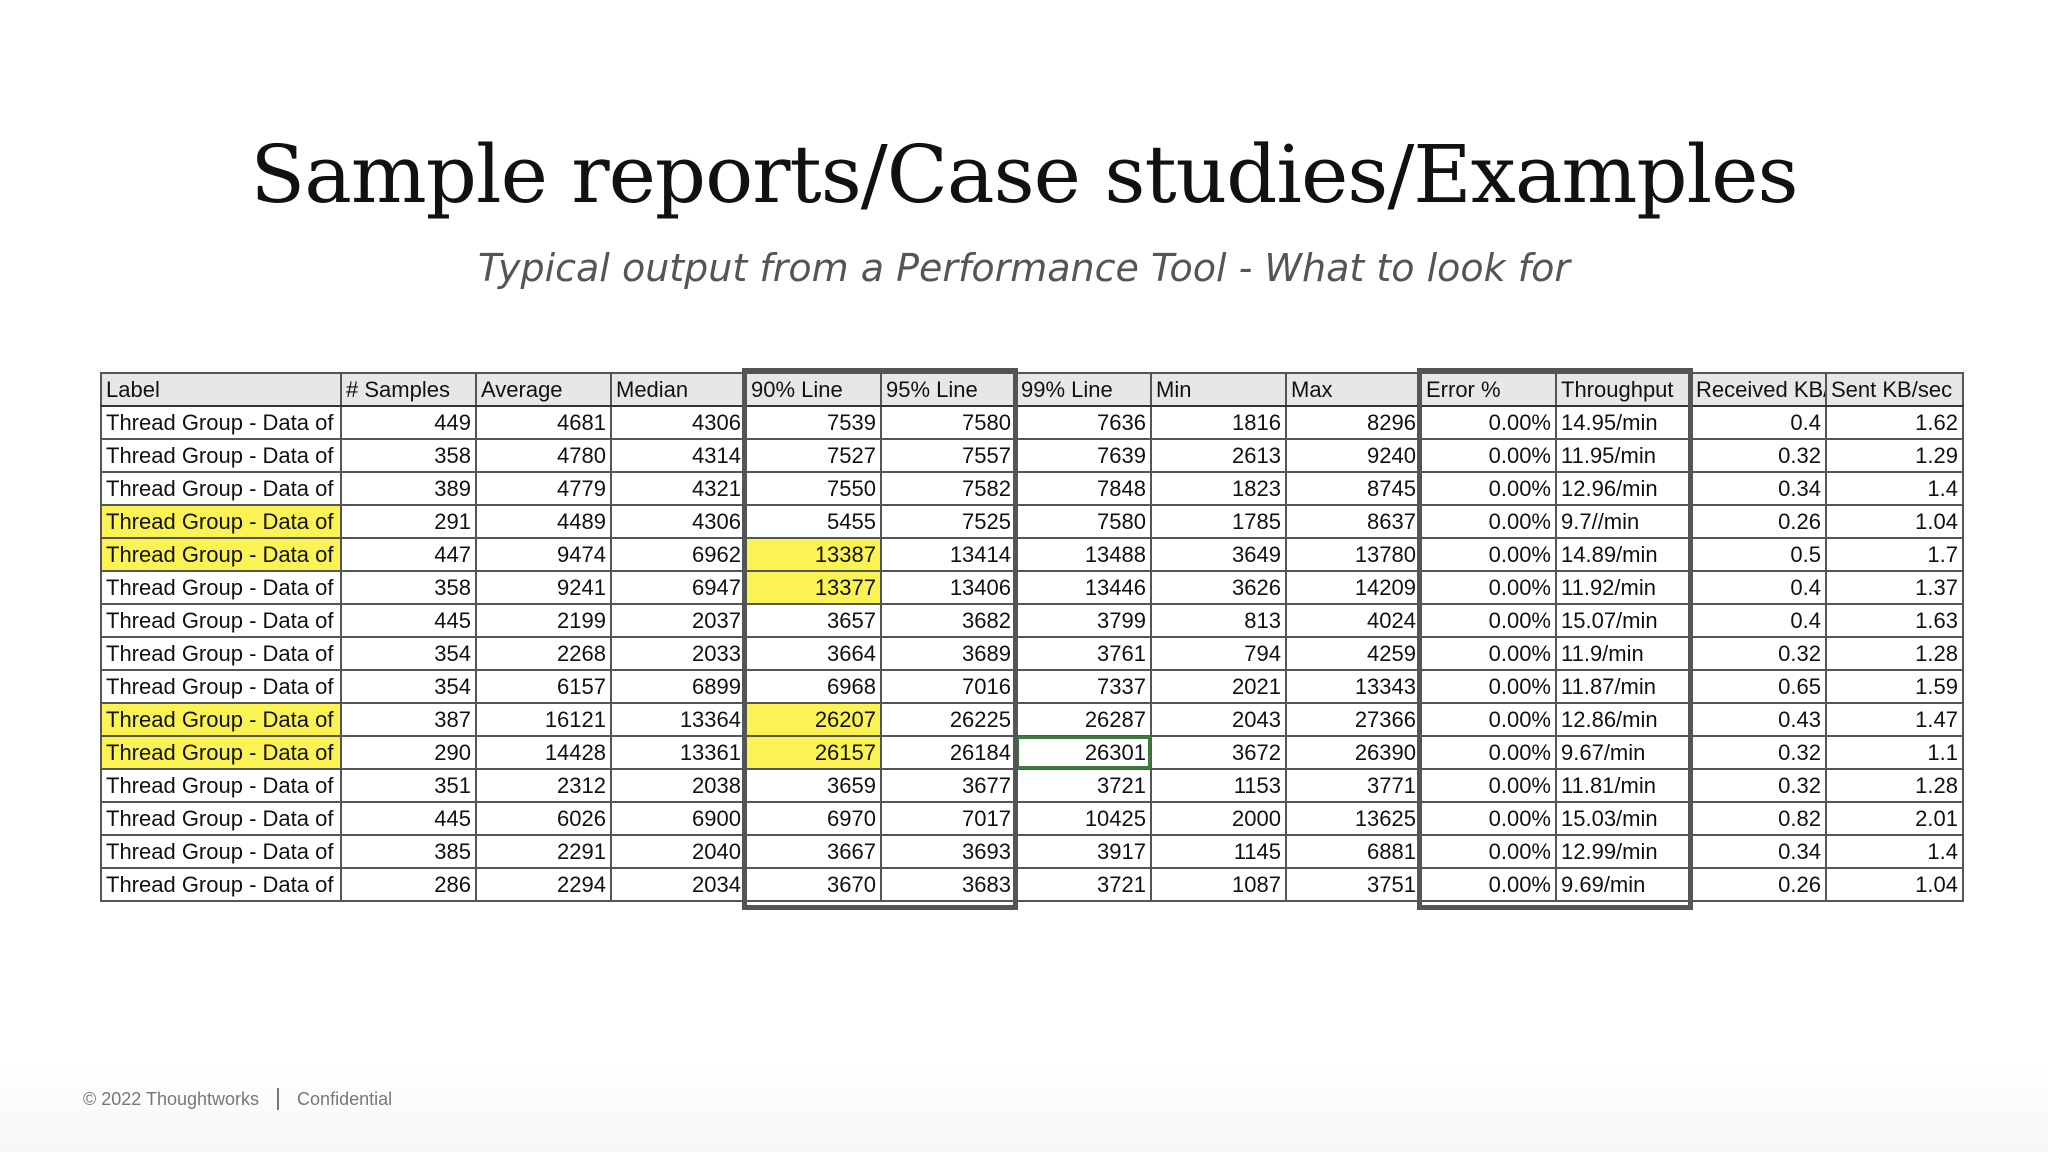 The width and height of the screenshot is (2048, 1152). I want to click on column-header: Throughput, so click(1623, 389).